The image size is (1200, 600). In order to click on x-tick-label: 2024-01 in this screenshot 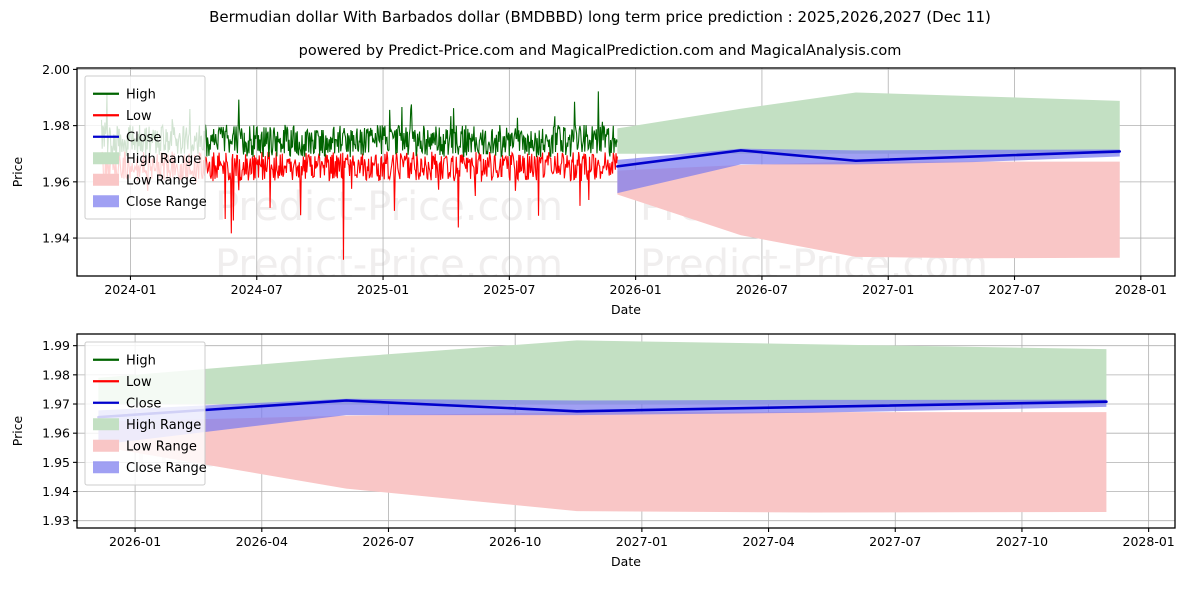, I will do `click(130, 289)`.